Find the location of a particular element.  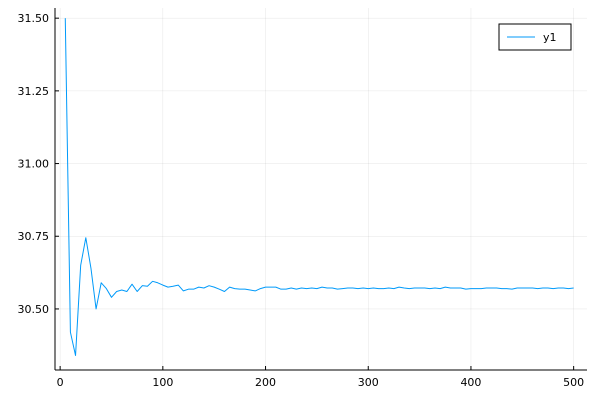

y-tick-label: 30.50 is located at coordinates (34, 309).